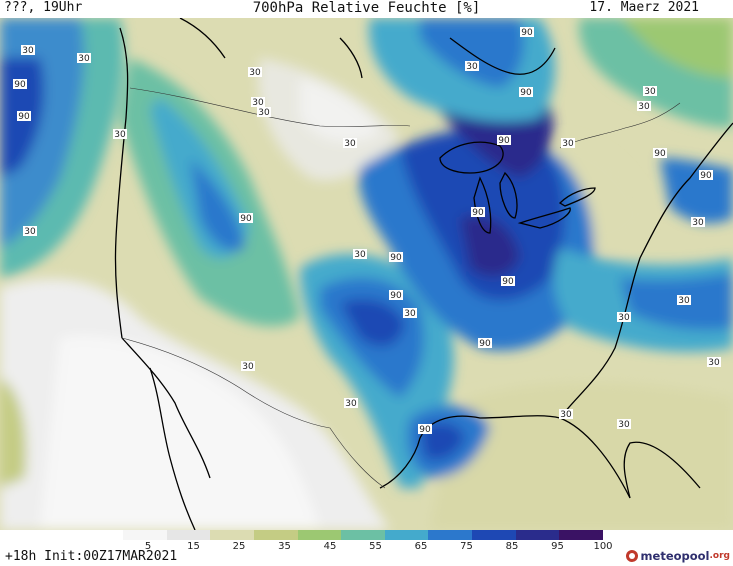  What do you see at coordinates (375, 546) in the screenshot?
I see `legend-tick-label: 55` at bounding box center [375, 546].